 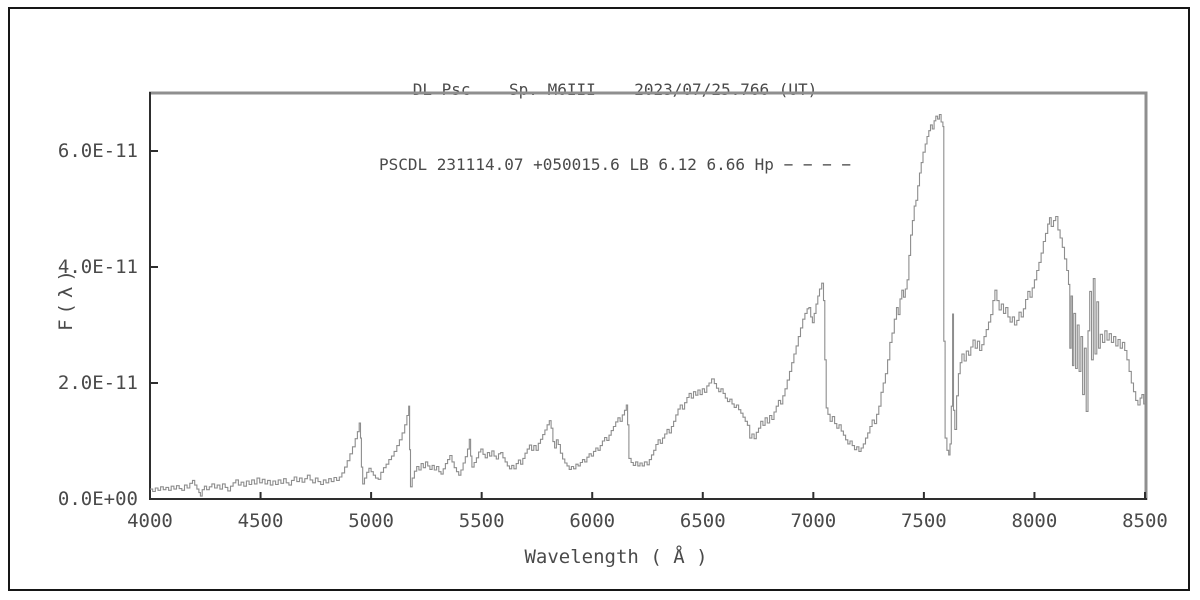 I want to click on x-tick-label: 4000, so click(x=150, y=521).